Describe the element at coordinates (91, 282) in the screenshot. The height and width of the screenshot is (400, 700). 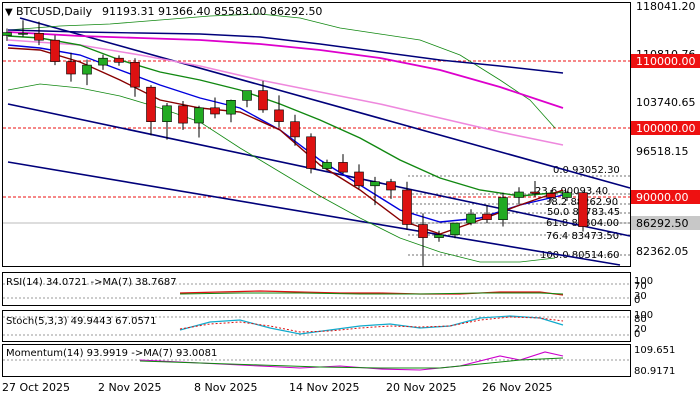
I see `rsi-label: RSI(14) 34.0721 ->MA(7) 38.7687` at that location.